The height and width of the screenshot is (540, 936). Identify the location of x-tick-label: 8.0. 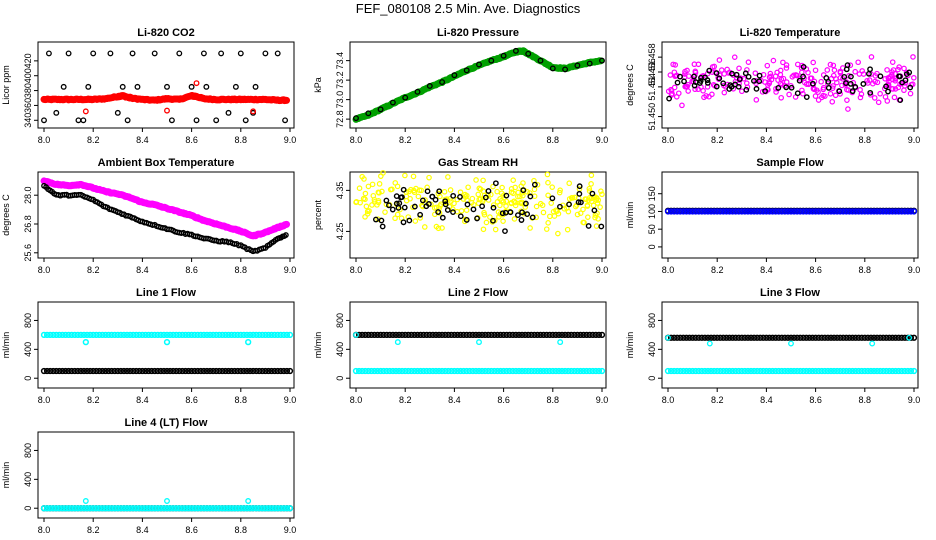
(668, 400).